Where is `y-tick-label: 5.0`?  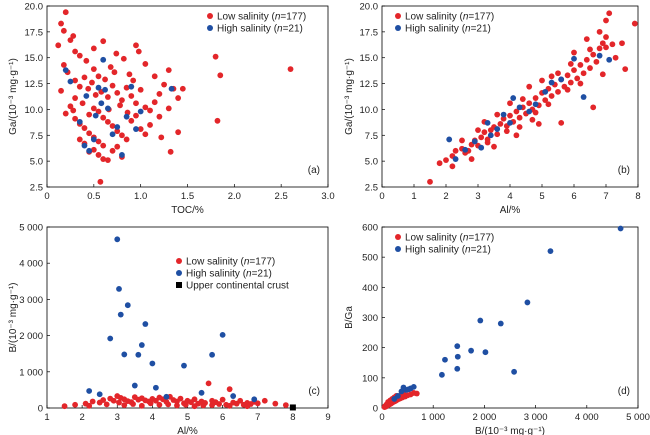 y-tick-label: 5.0 is located at coordinates (371, 162).